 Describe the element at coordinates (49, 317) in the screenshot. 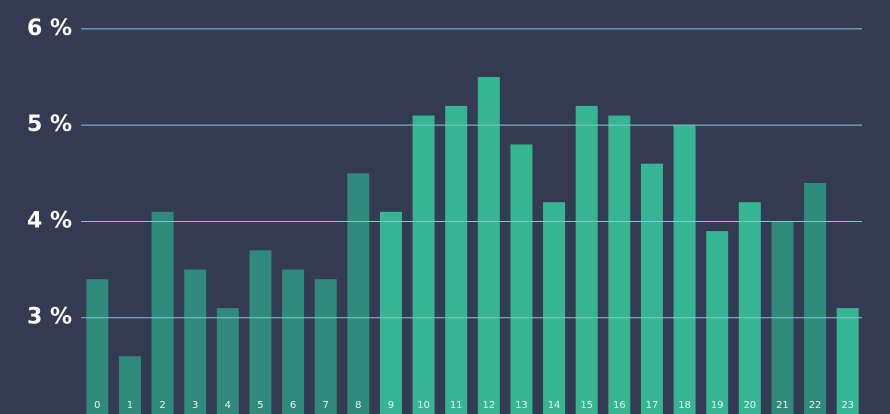

I see `y-tick-label: 3 %` at that location.